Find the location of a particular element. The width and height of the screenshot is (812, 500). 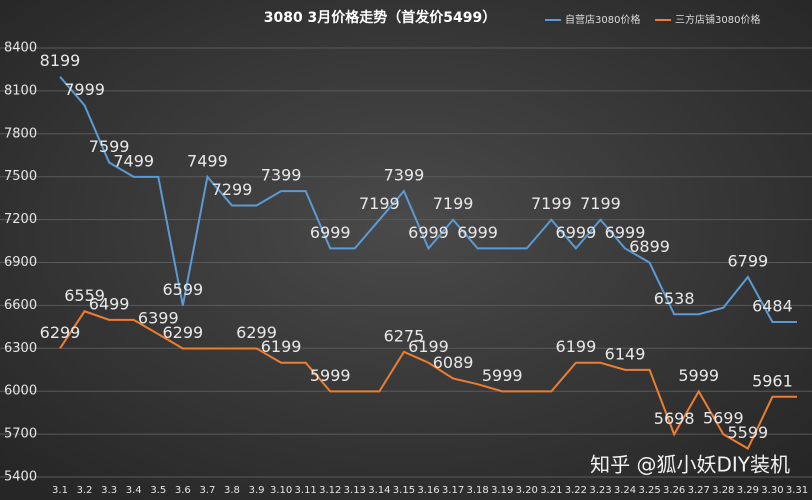

y-tick-label: 8100 is located at coordinates (20, 90).